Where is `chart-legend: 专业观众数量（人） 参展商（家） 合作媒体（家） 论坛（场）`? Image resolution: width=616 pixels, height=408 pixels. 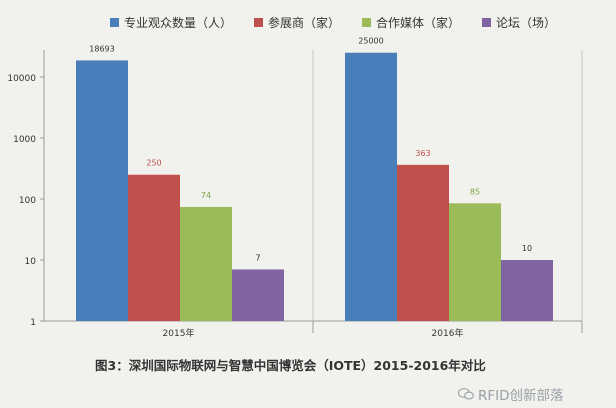 chart-legend: 专业观众数量（人） 参展商（家） 合作媒体（家） 论坛（场） is located at coordinates (333, 22).